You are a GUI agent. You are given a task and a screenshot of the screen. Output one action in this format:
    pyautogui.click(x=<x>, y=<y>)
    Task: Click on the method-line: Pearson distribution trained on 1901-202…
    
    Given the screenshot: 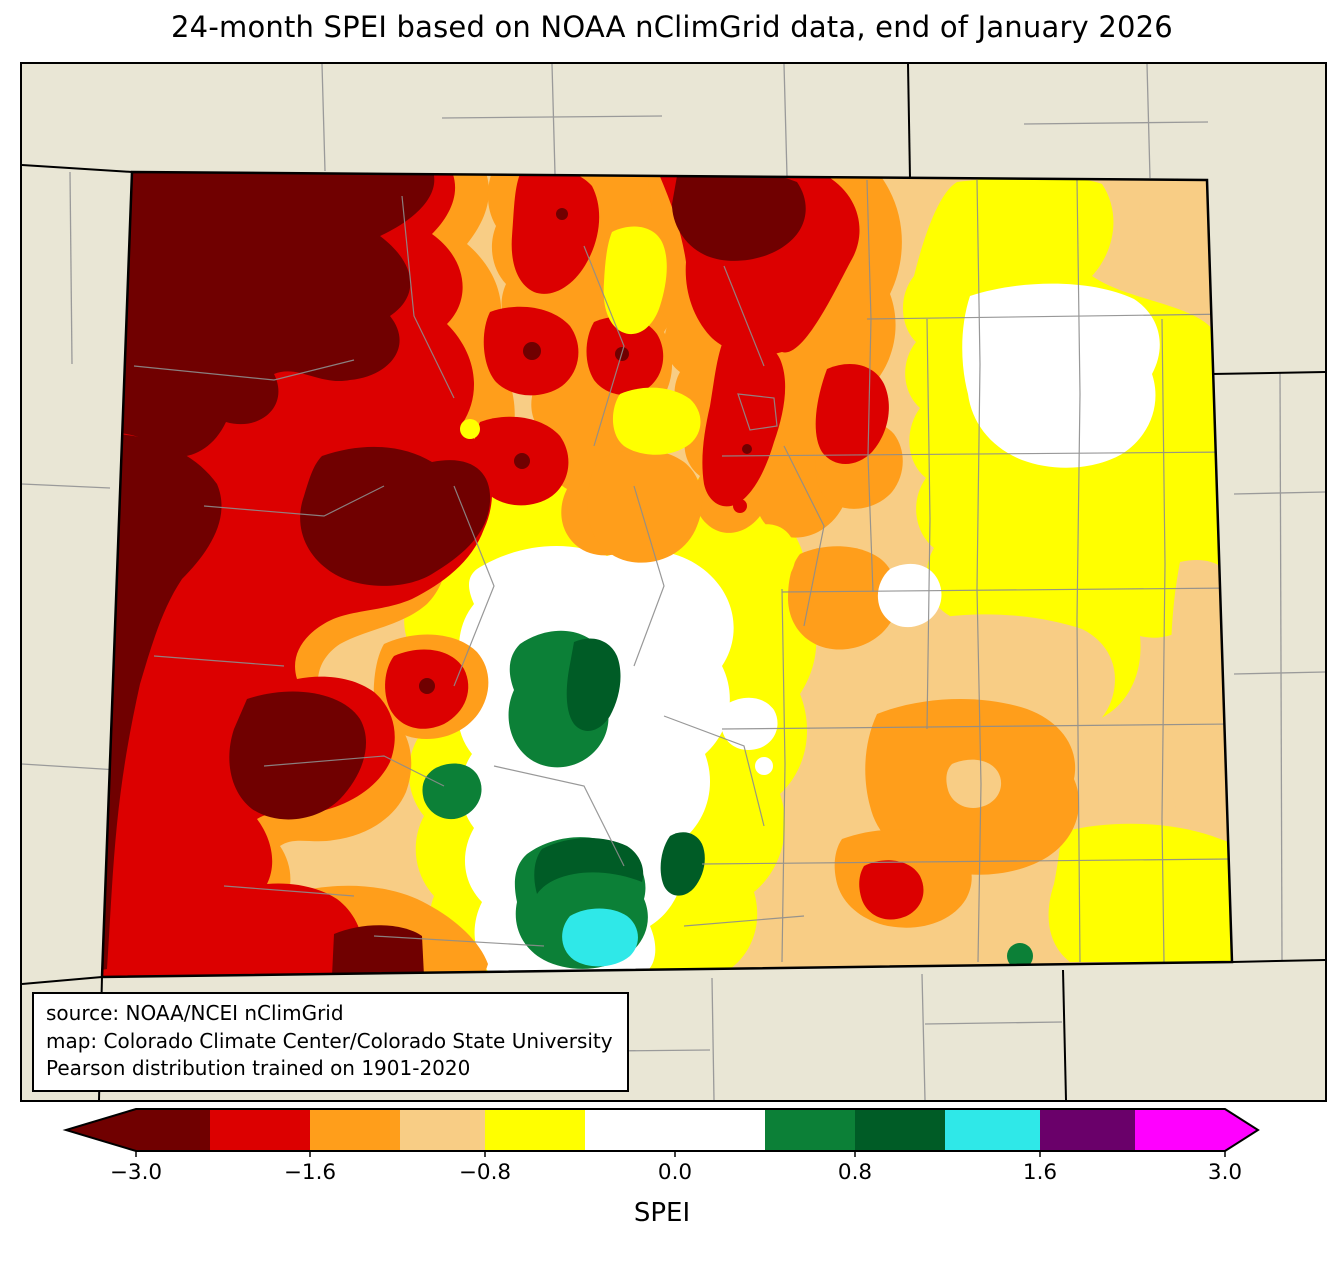 What is the action you would take?
    pyautogui.click(x=258, y=1067)
    